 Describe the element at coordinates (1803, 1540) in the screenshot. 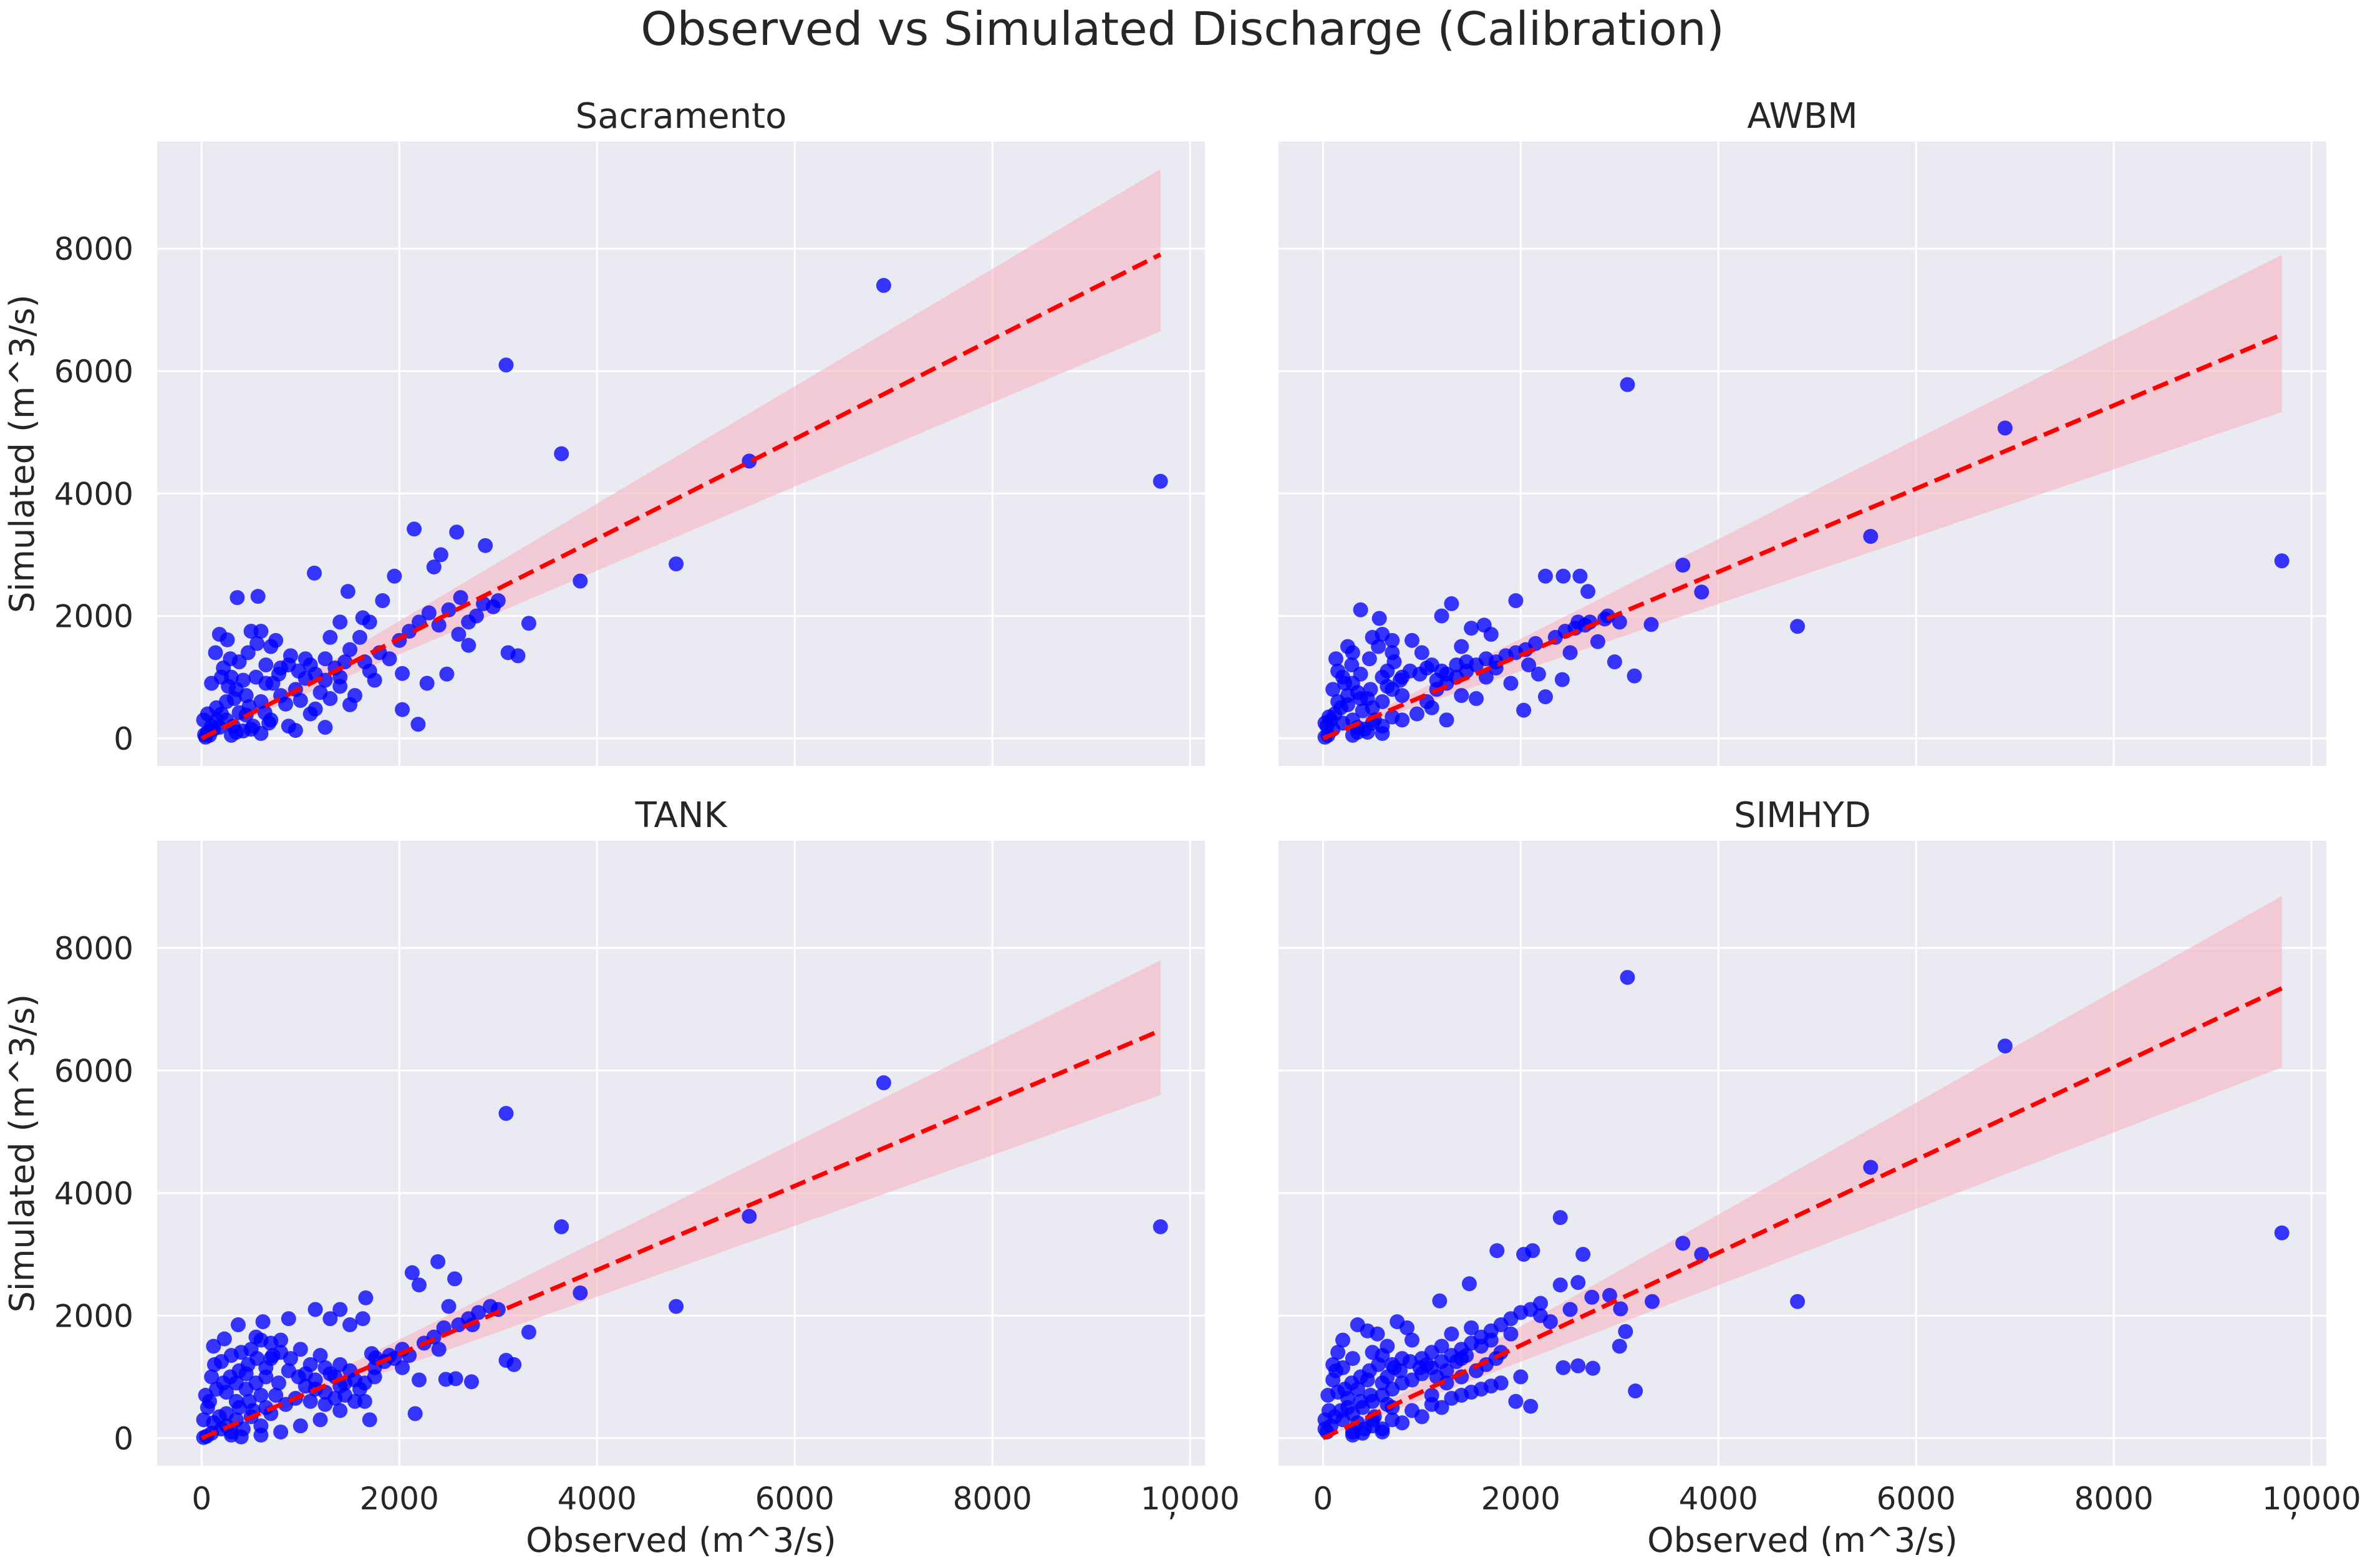

I see `x-axis-label: Observed (m^3/s)` at that location.